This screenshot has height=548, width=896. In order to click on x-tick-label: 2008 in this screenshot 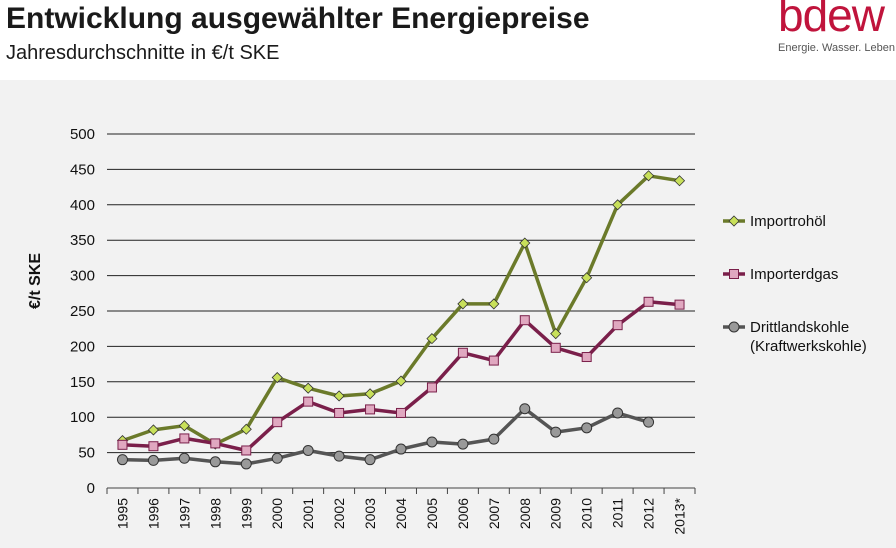, I will do `click(525, 513)`.